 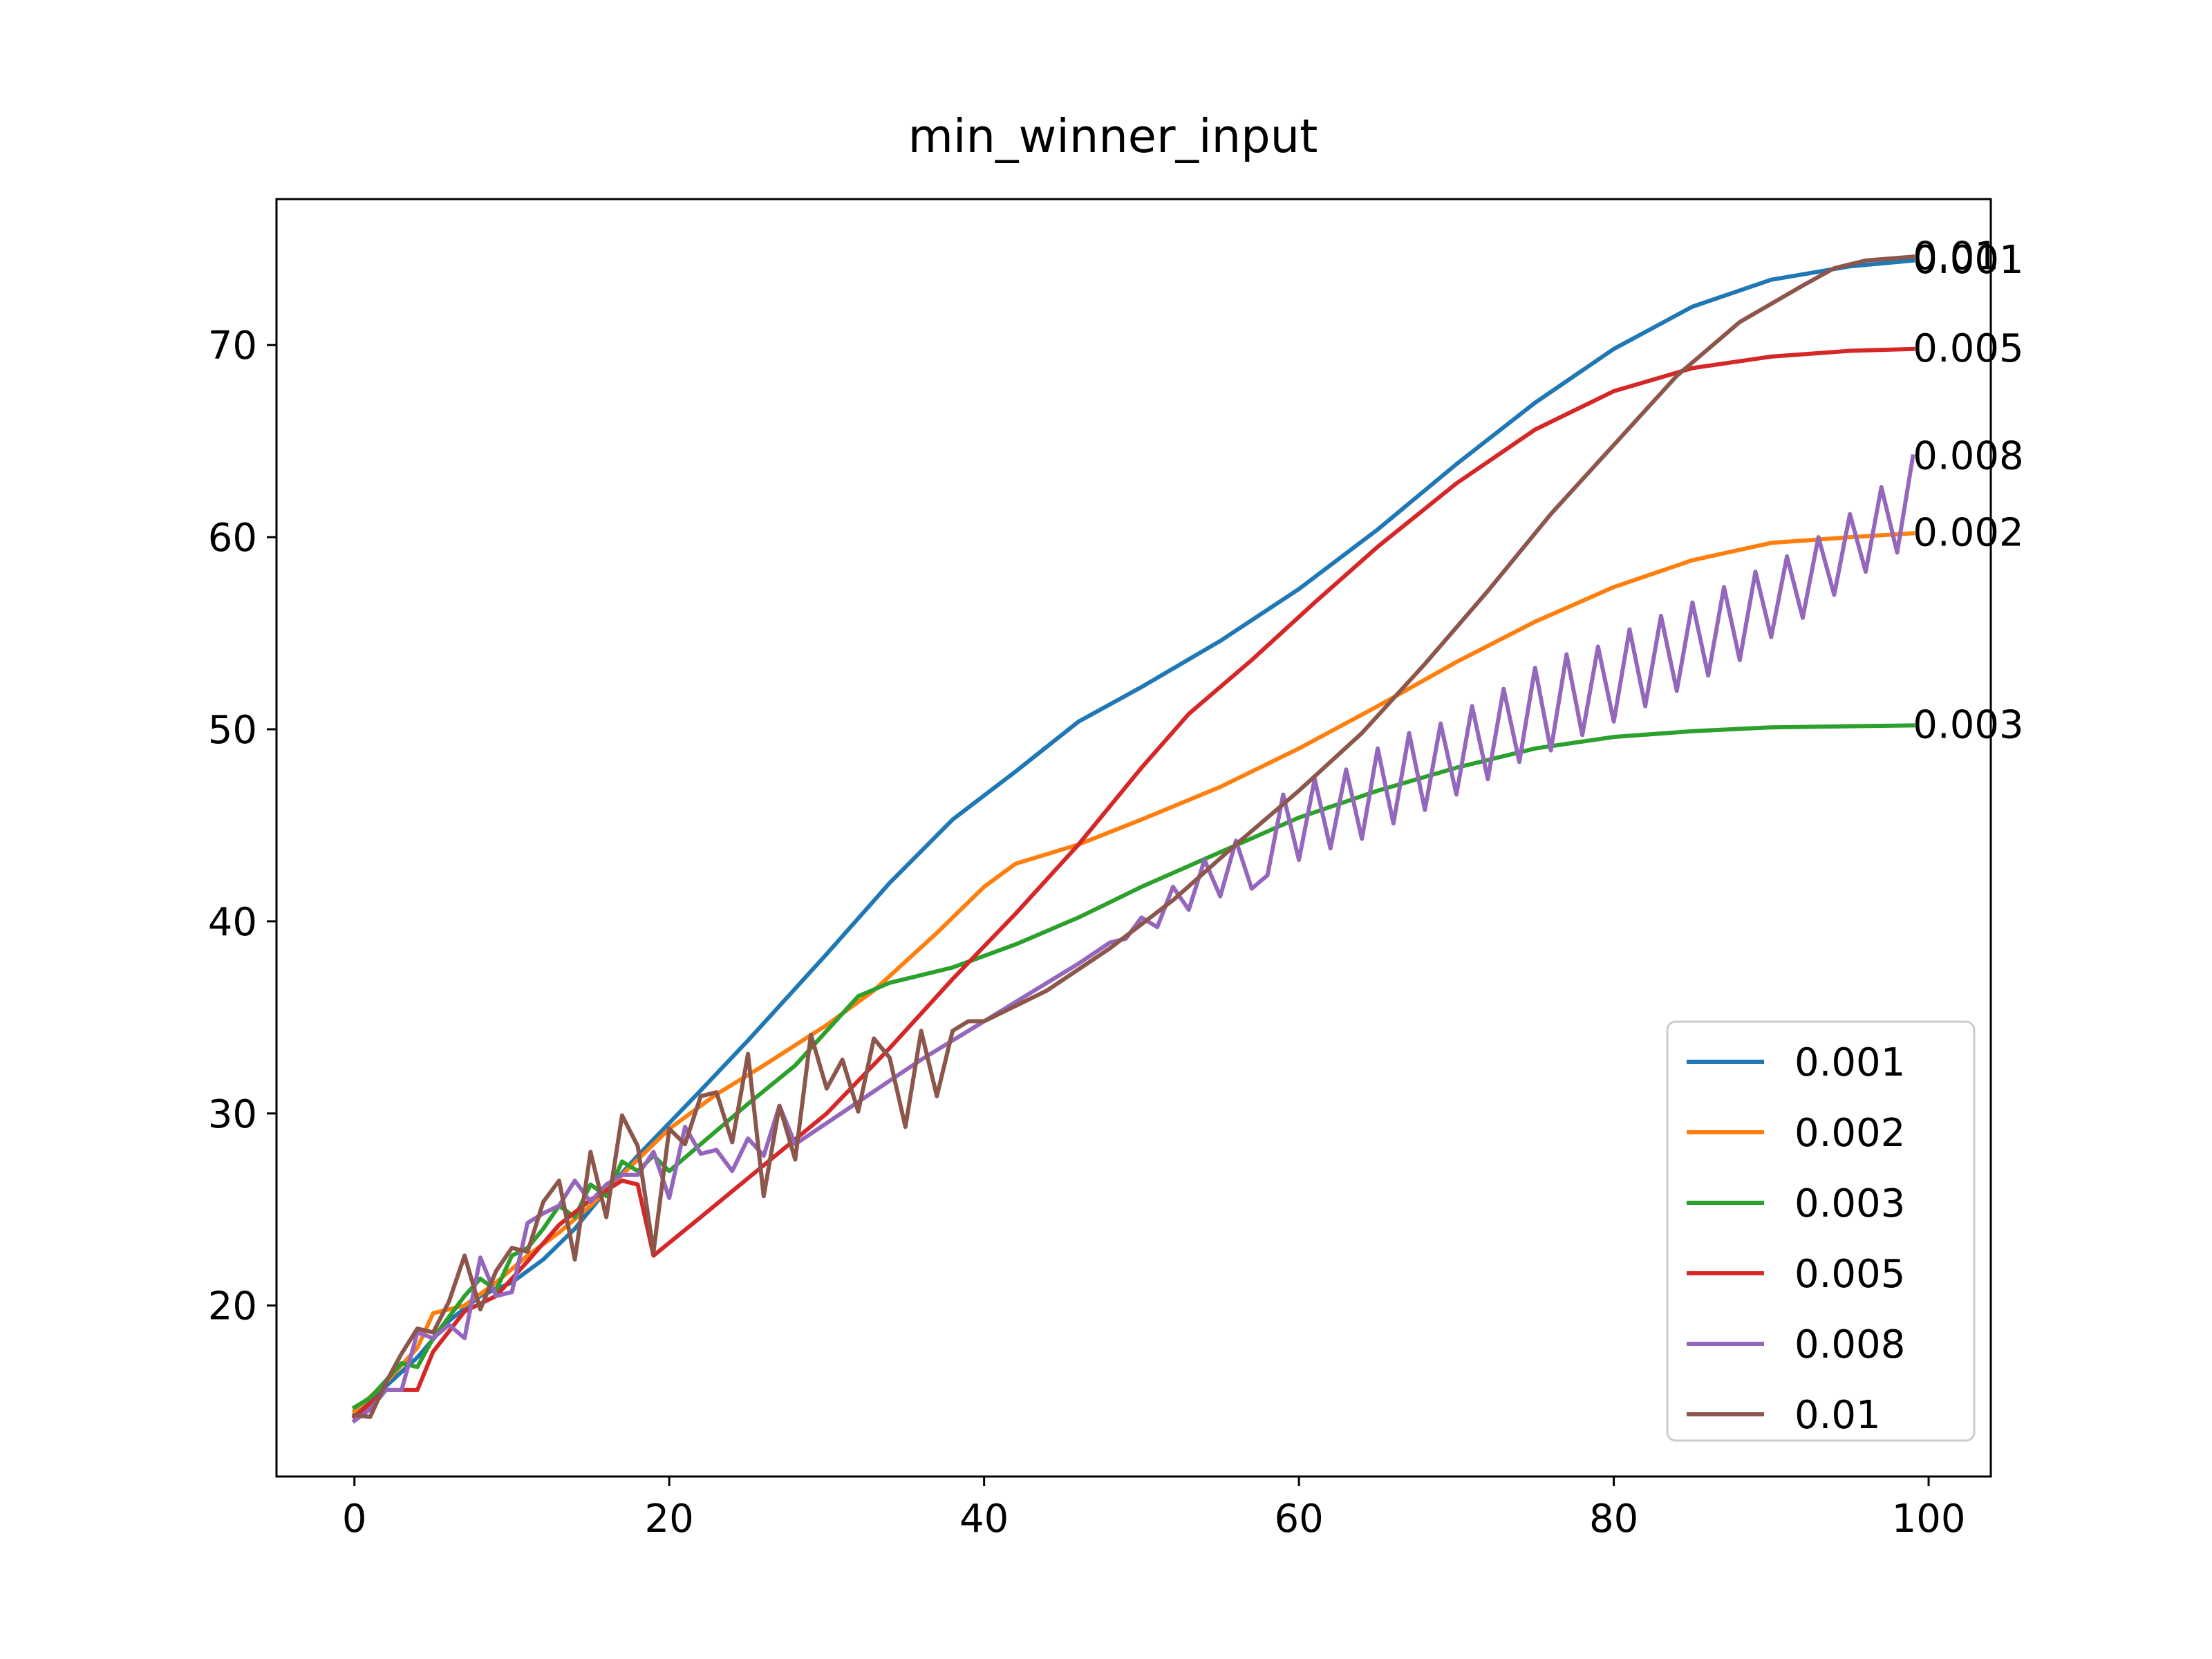 What do you see at coordinates (1968, 455) in the screenshot?
I see `series-end-label-4: 0.008` at bounding box center [1968, 455].